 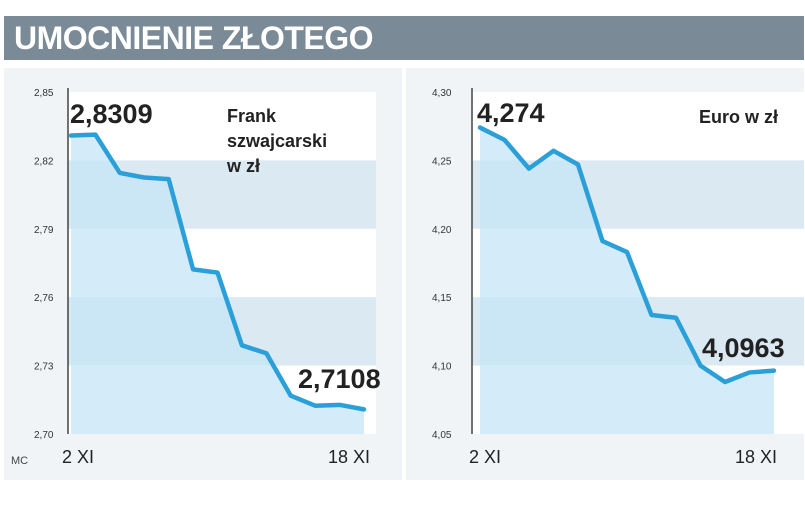 I want to click on y-tick-label: 4,30, so click(x=442, y=93).